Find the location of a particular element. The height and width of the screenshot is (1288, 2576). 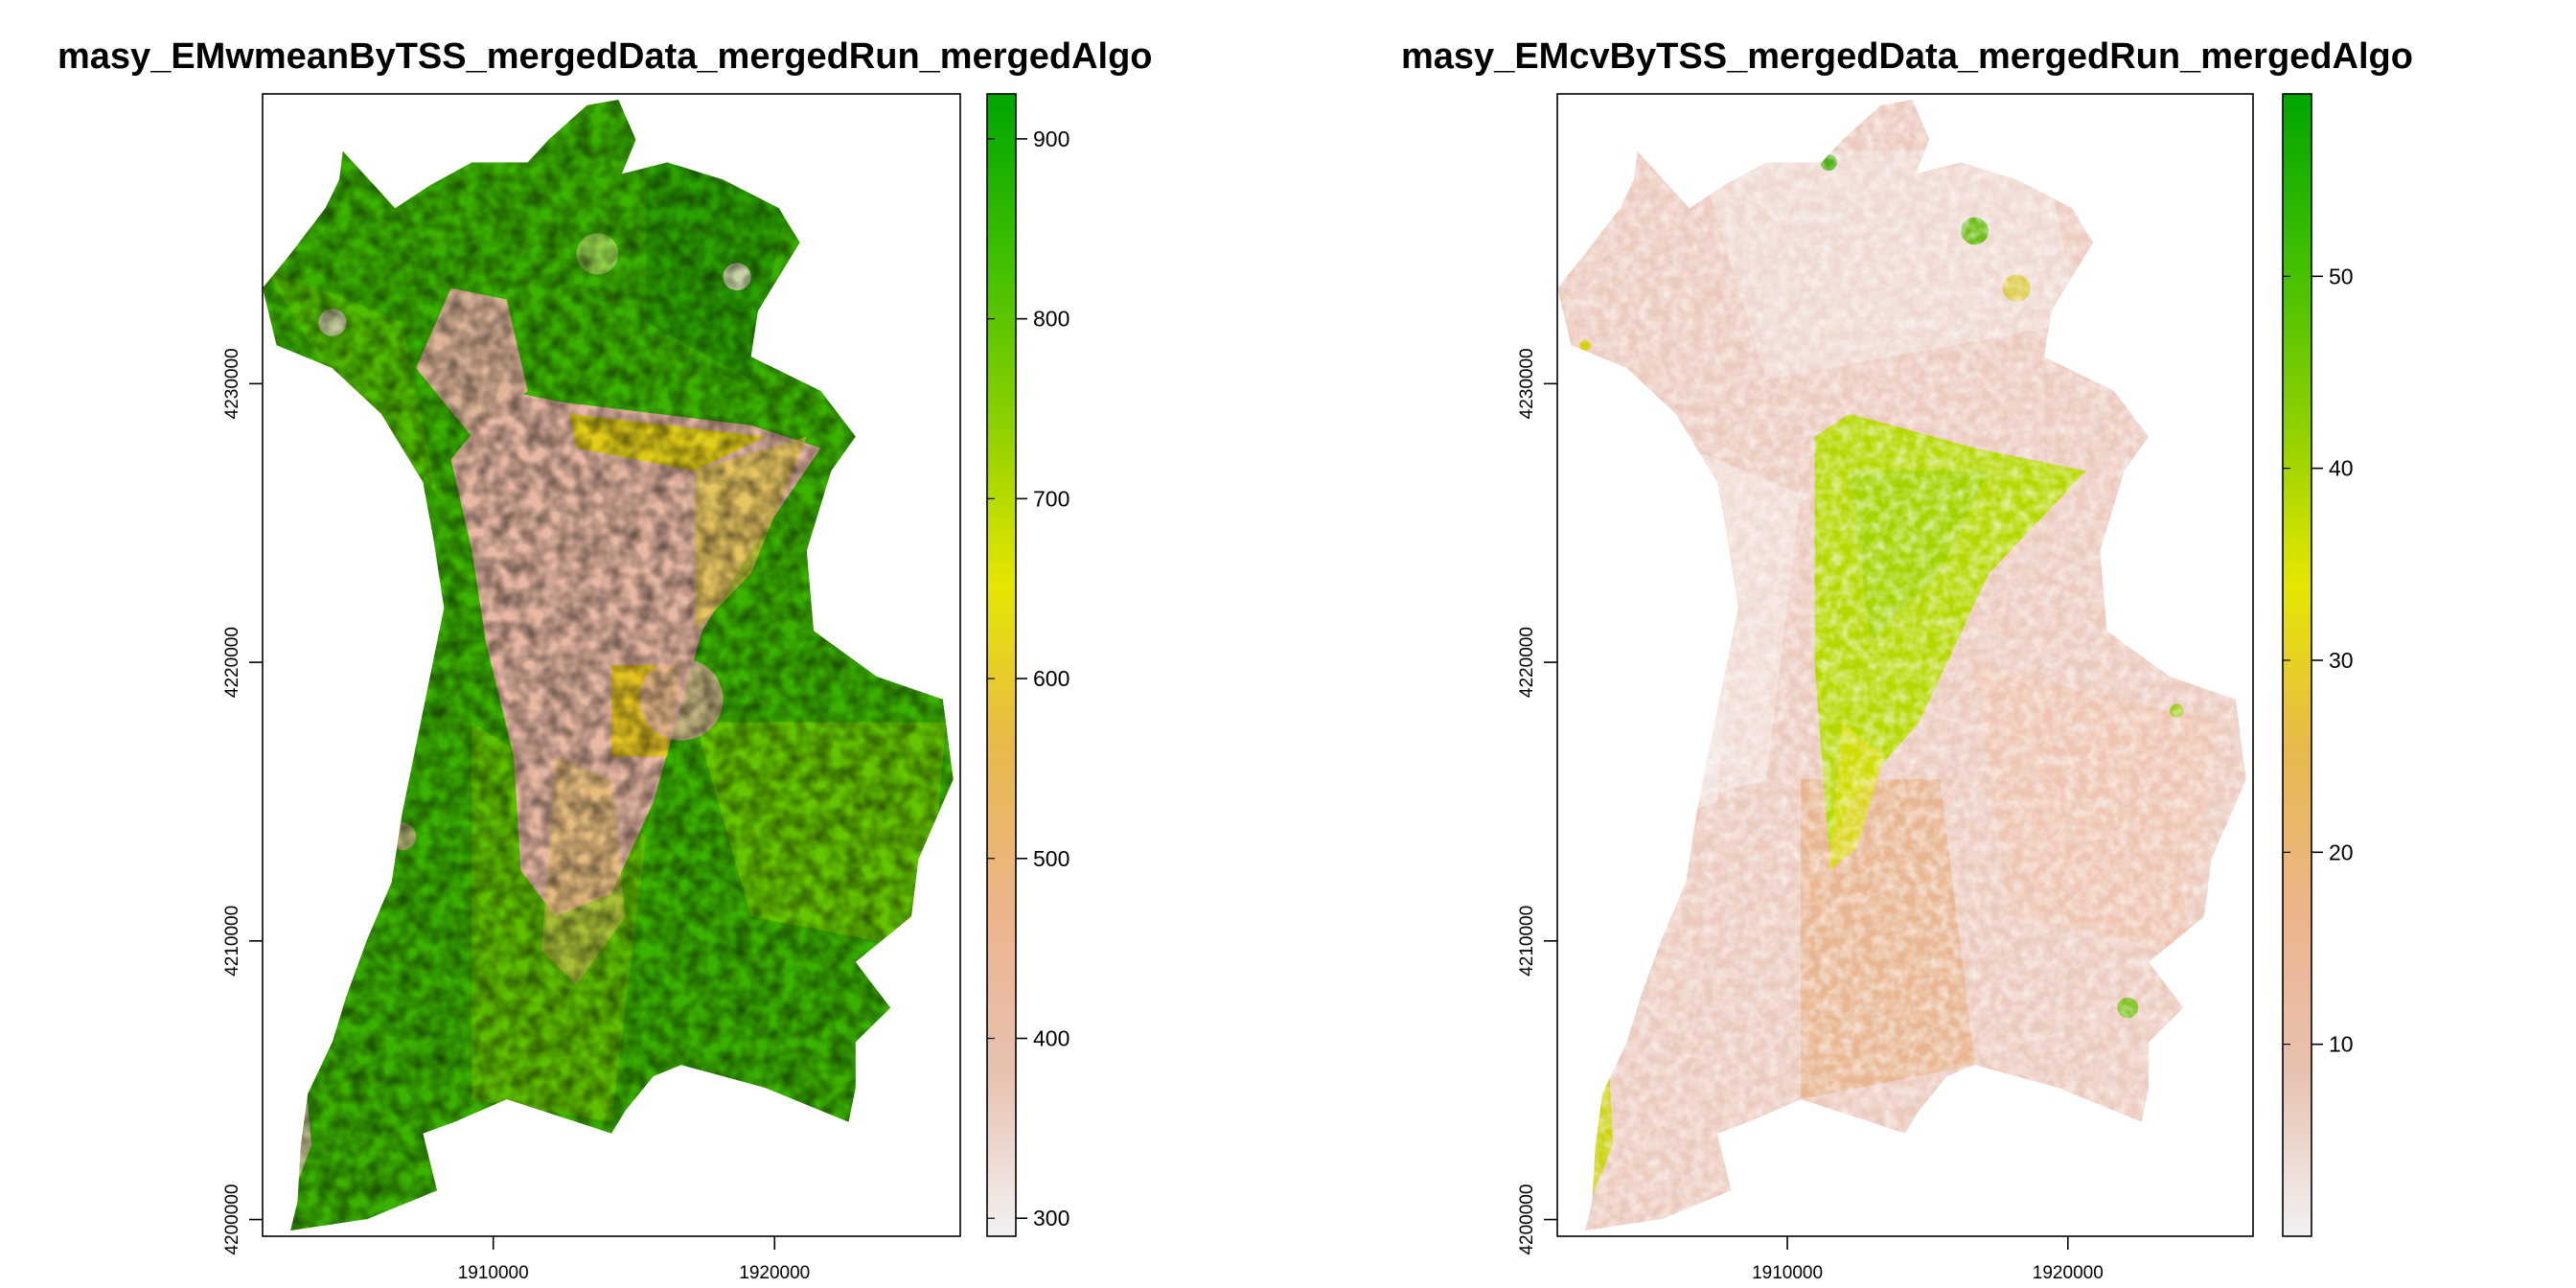

colorbar-tick-label: 900 is located at coordinates (1051, 138).